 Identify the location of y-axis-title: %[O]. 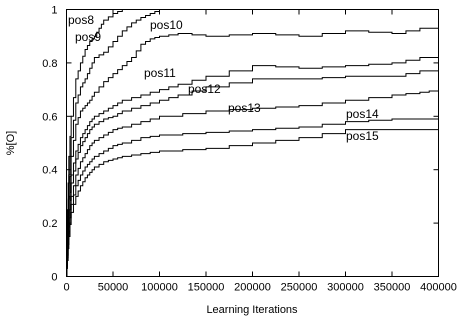
(11, 143).